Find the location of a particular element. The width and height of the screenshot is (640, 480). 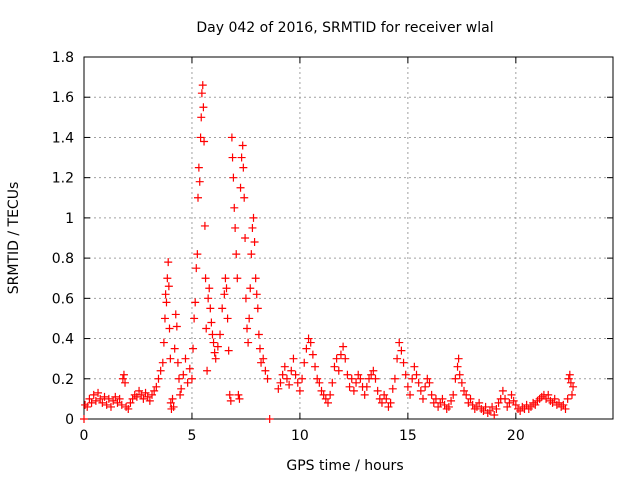

y-tick-label: 0.2 is located at coordinates (63, 380).